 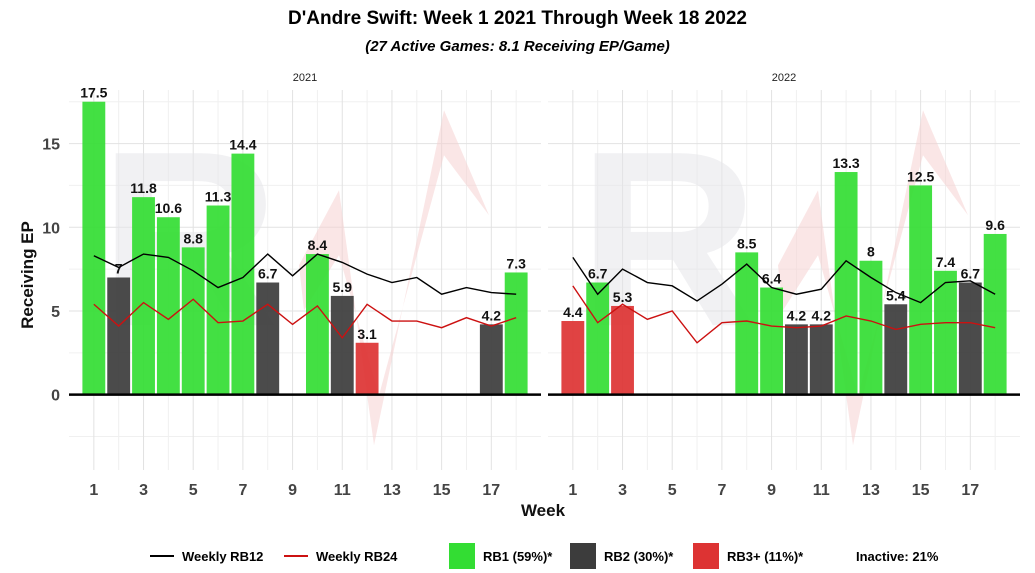 What do you see at coordinates (897, 556) in the screenshot?
I see `legend-label-inactive: Inactive: 21%` at bounding box center [897, 556].